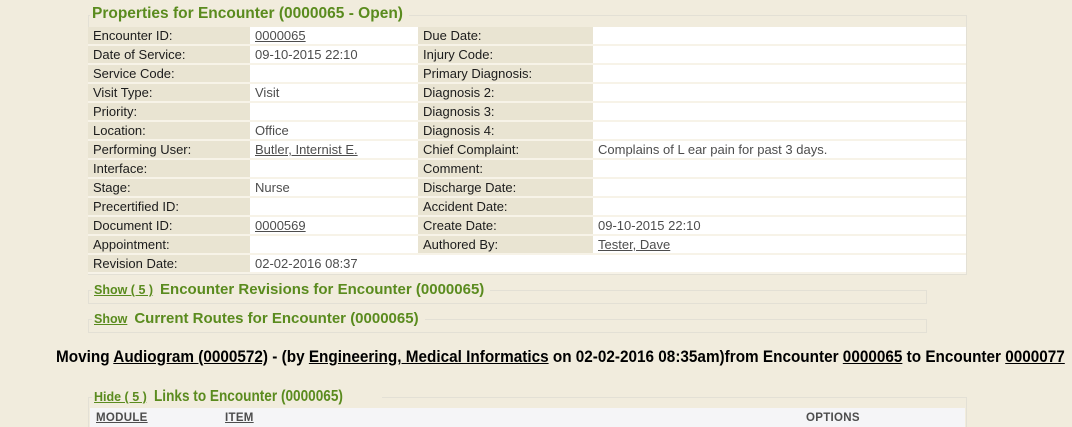  Describe the element at coordinates (833, 418) in the screenshot. I see `links-column-options: OPTIONS` at that location.